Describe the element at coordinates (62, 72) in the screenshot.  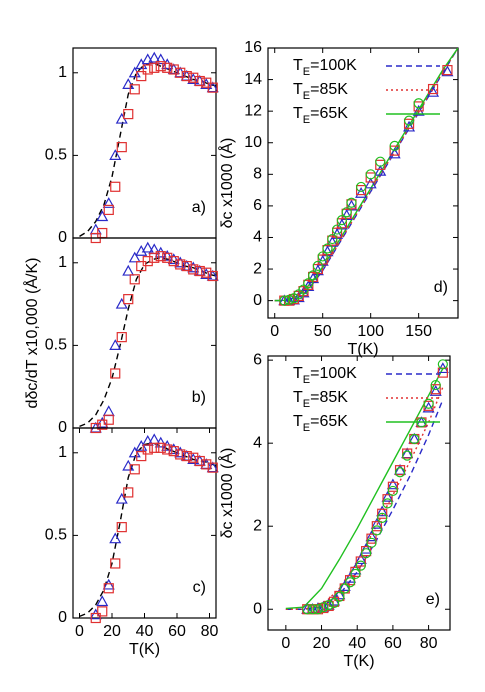
I see `y-tick-label: 1` at that location.